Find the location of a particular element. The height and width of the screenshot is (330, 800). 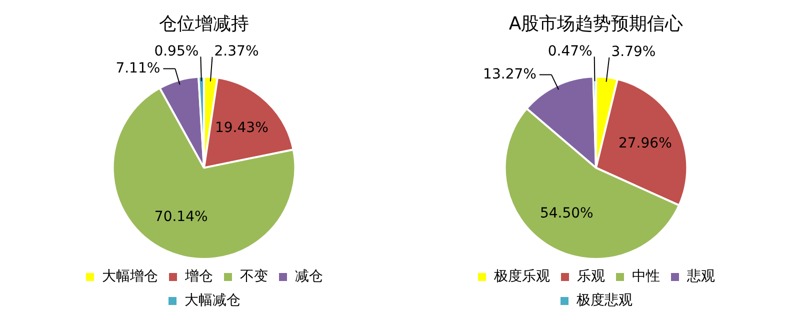

data-label: 3.79% is located at coordinates (633, 52).